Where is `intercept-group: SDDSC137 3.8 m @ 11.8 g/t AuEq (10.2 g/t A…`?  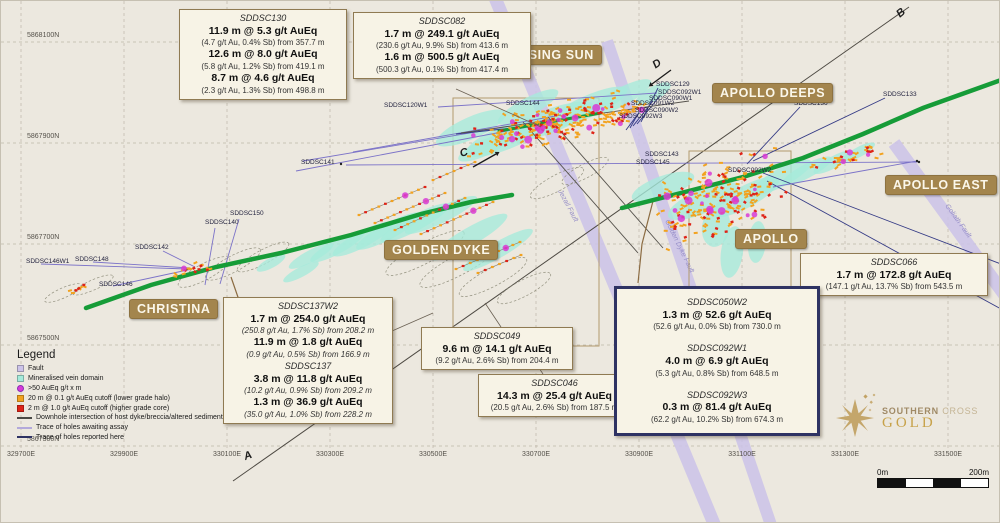 intercept-group: SDDSC137 3.8 m @ 11.8 g/t AuEq (10.2 g/t A… is located at coordinates (308, 390).